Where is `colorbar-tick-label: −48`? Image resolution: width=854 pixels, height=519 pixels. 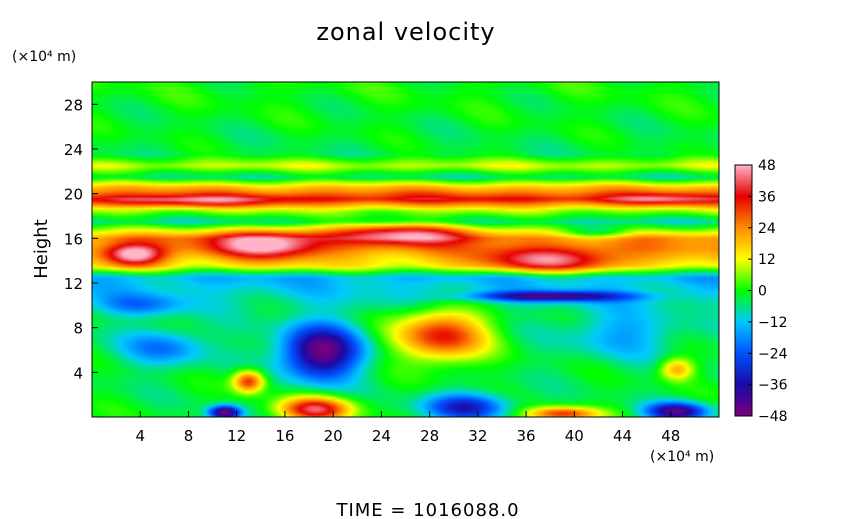
colorbar-tick-label: −48 is located at coordinates (773, 417).